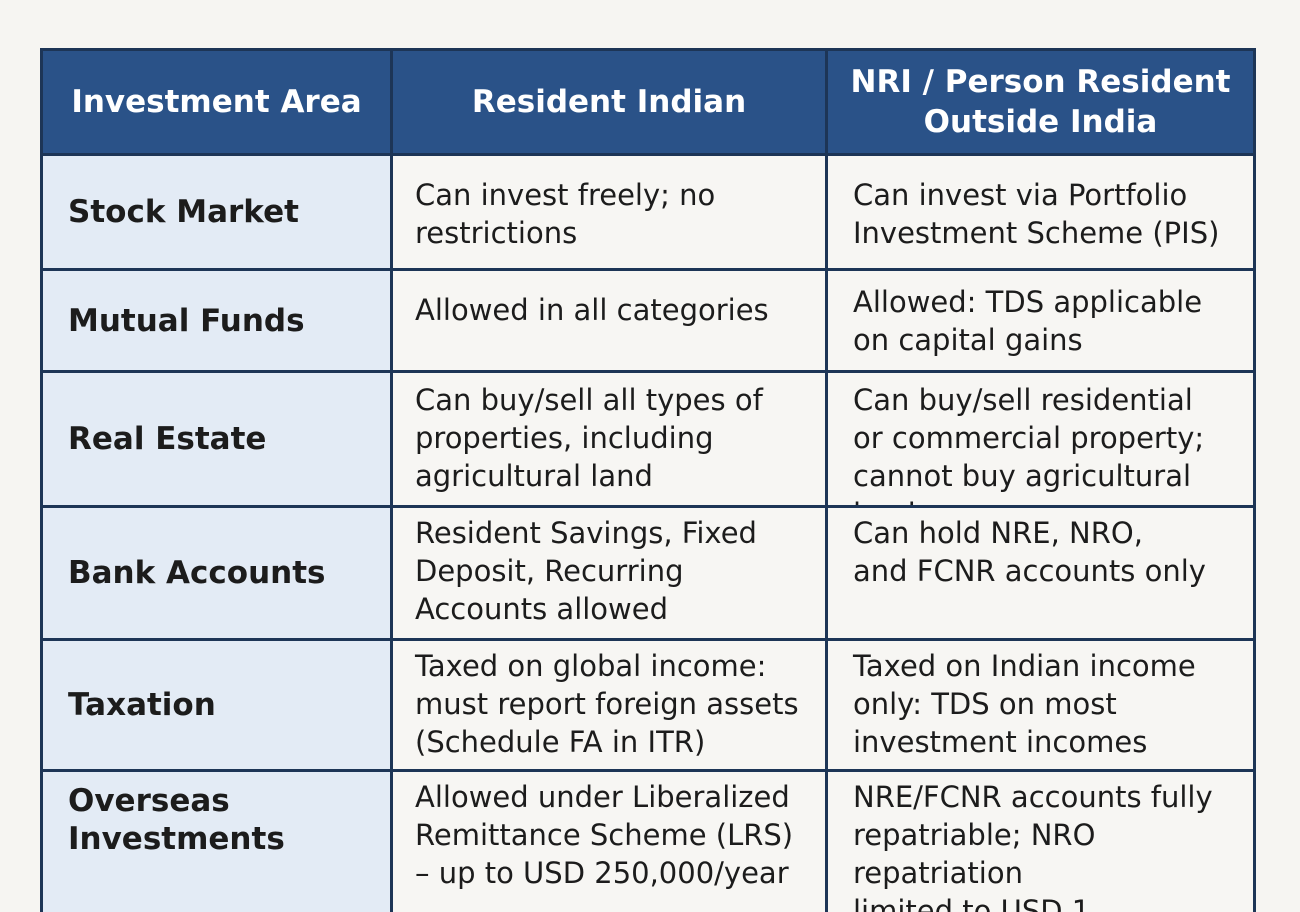 The image size is (1300, 912). Describe the element at coordinates (216, 573) in the screenshot. I see `row-area-bank-accounts: Bank Accounts` at that location.